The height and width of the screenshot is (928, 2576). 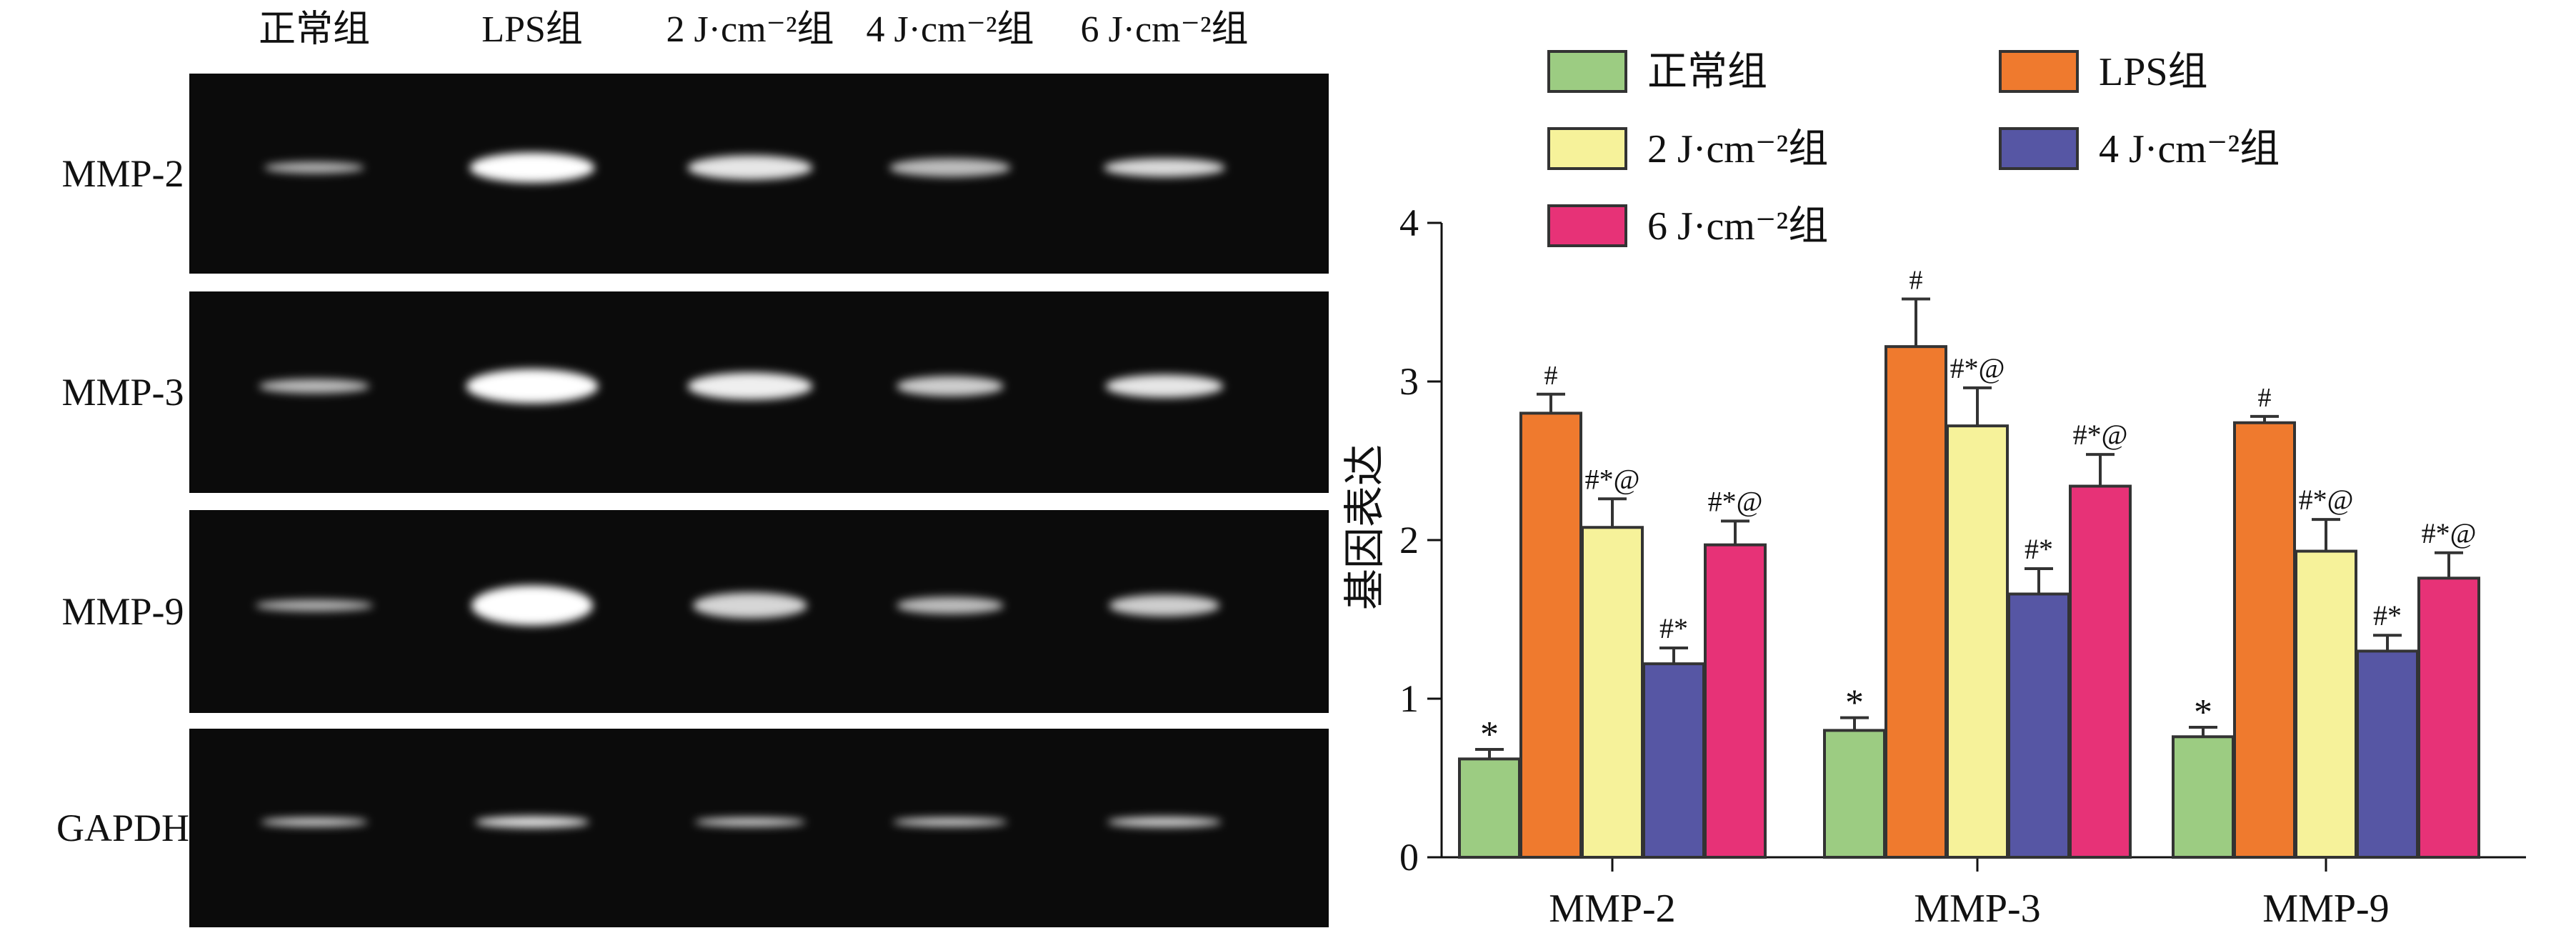 I want to click on legend-label: LPS组, so click(x=2153, y=72).